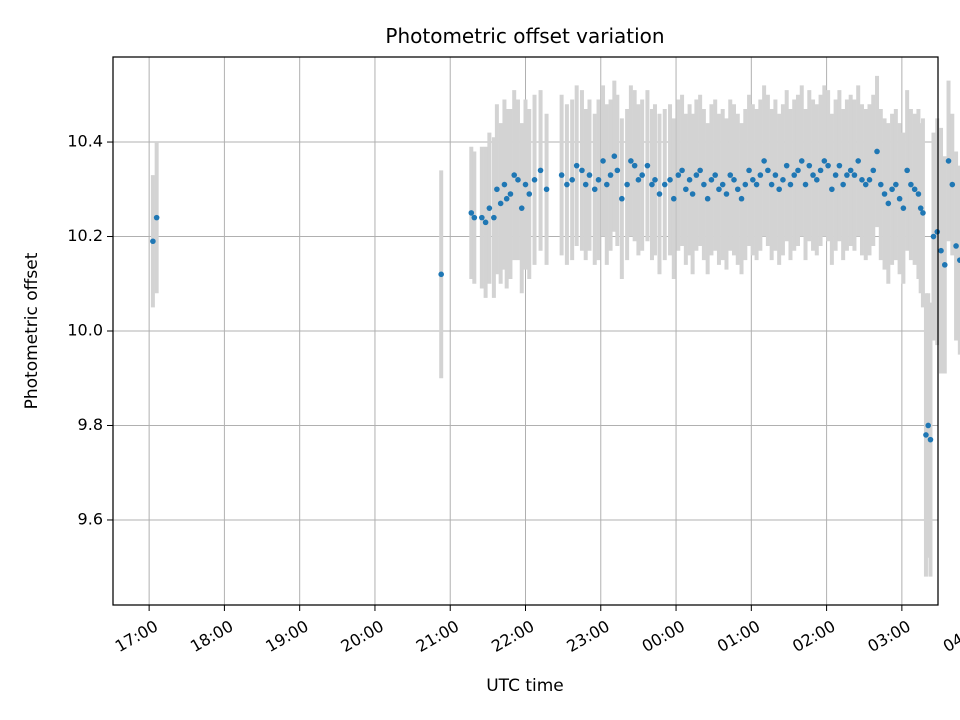  Describe the element at coordinates (85, 141) in the screenshot. I see `y-tick-label: 10.4` at that location.